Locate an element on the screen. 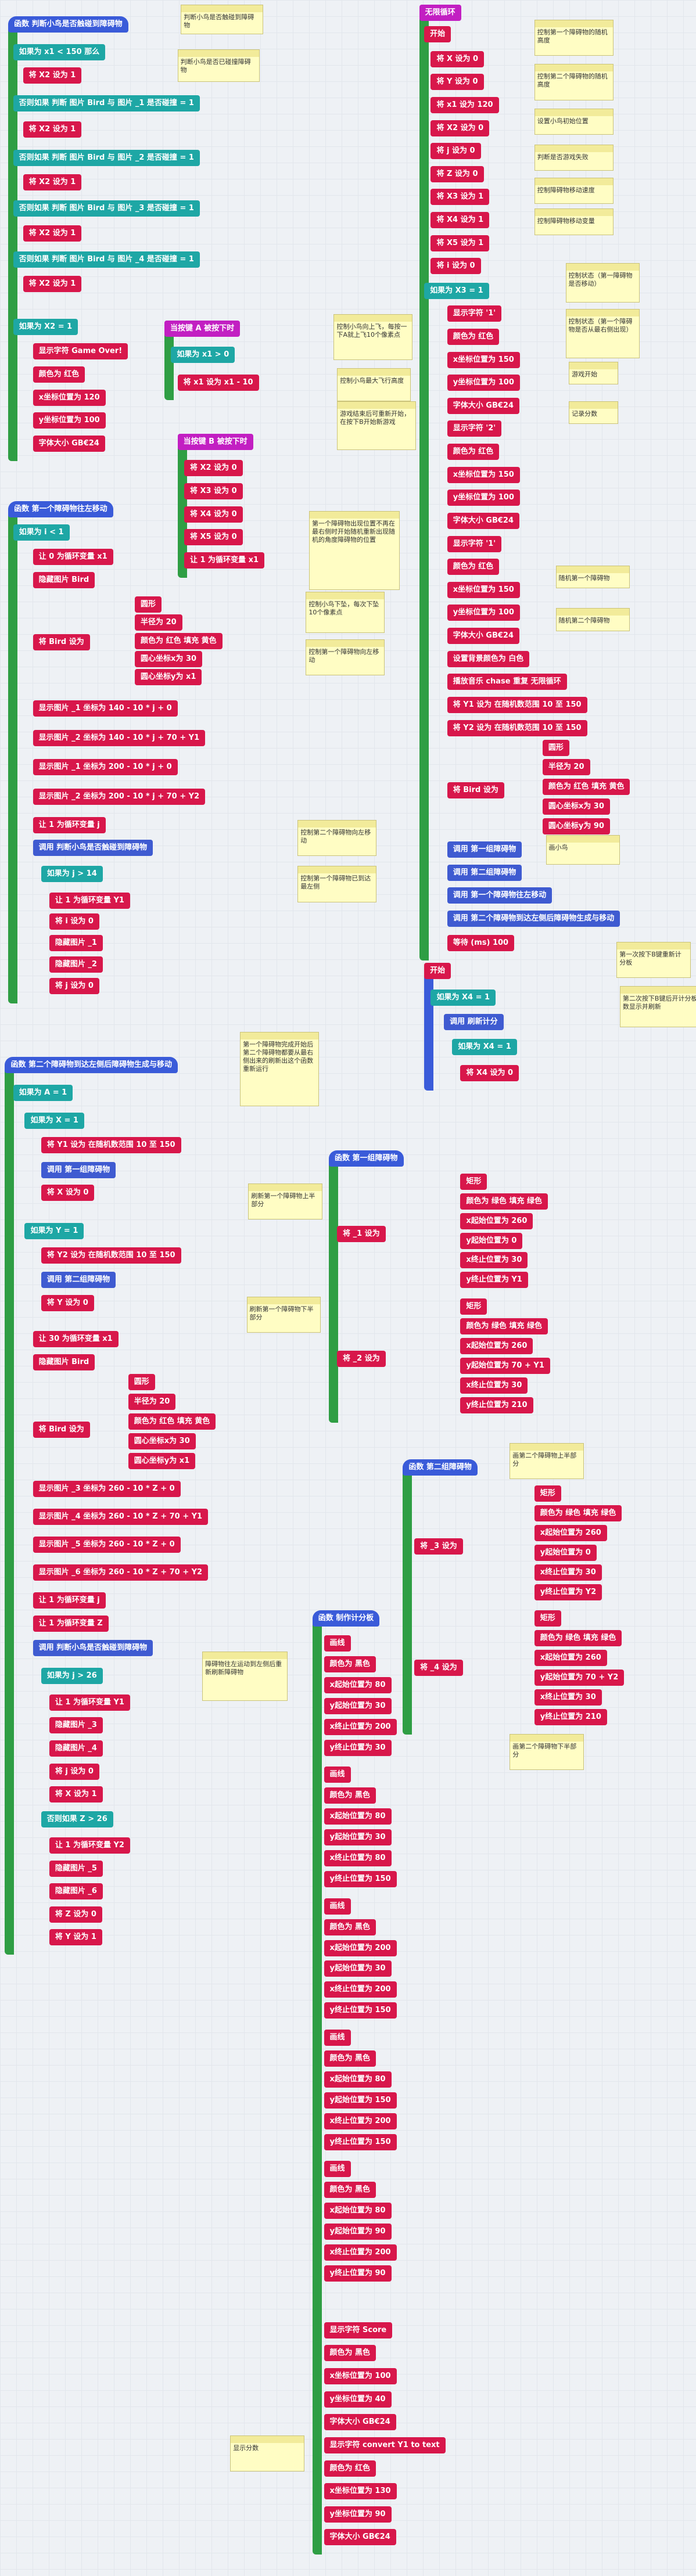 The height and width of the screenshot is (2576, 696). code-block: 调用 刷新计分 is located at coordinates (474, 1022).